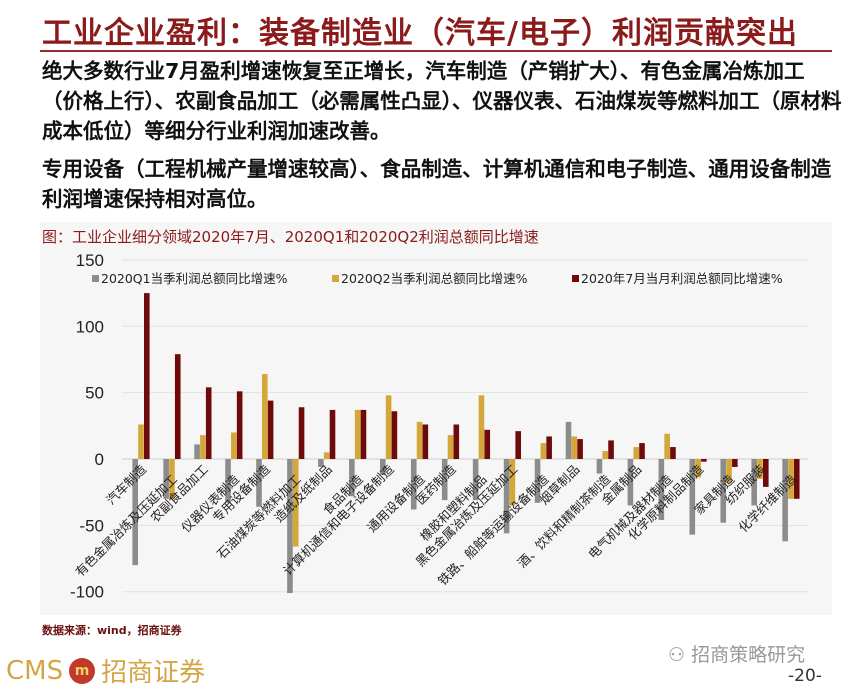 This screenshot has height=689, width=850. What do you see at coordinates (91, 525) in the screenshot?
I see `y-tick-label: -50` at bounding box center [91, 525].